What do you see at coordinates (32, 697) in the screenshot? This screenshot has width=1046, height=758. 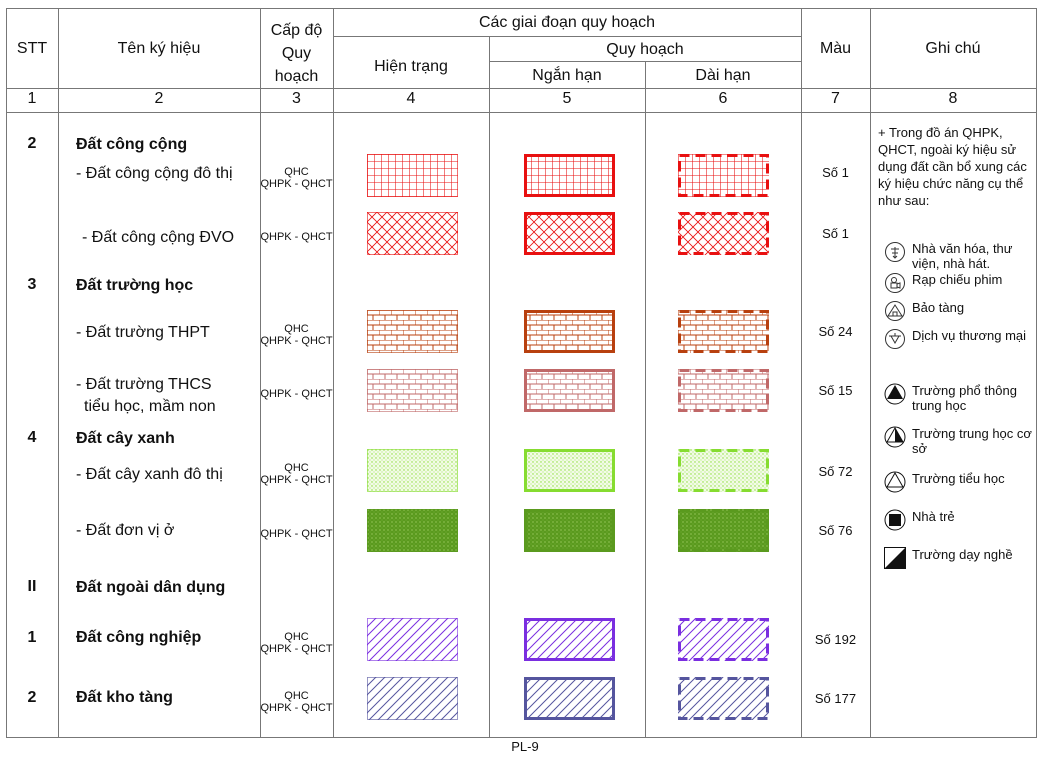 I see `row-stt: 2` at bounding box center [32, 697].